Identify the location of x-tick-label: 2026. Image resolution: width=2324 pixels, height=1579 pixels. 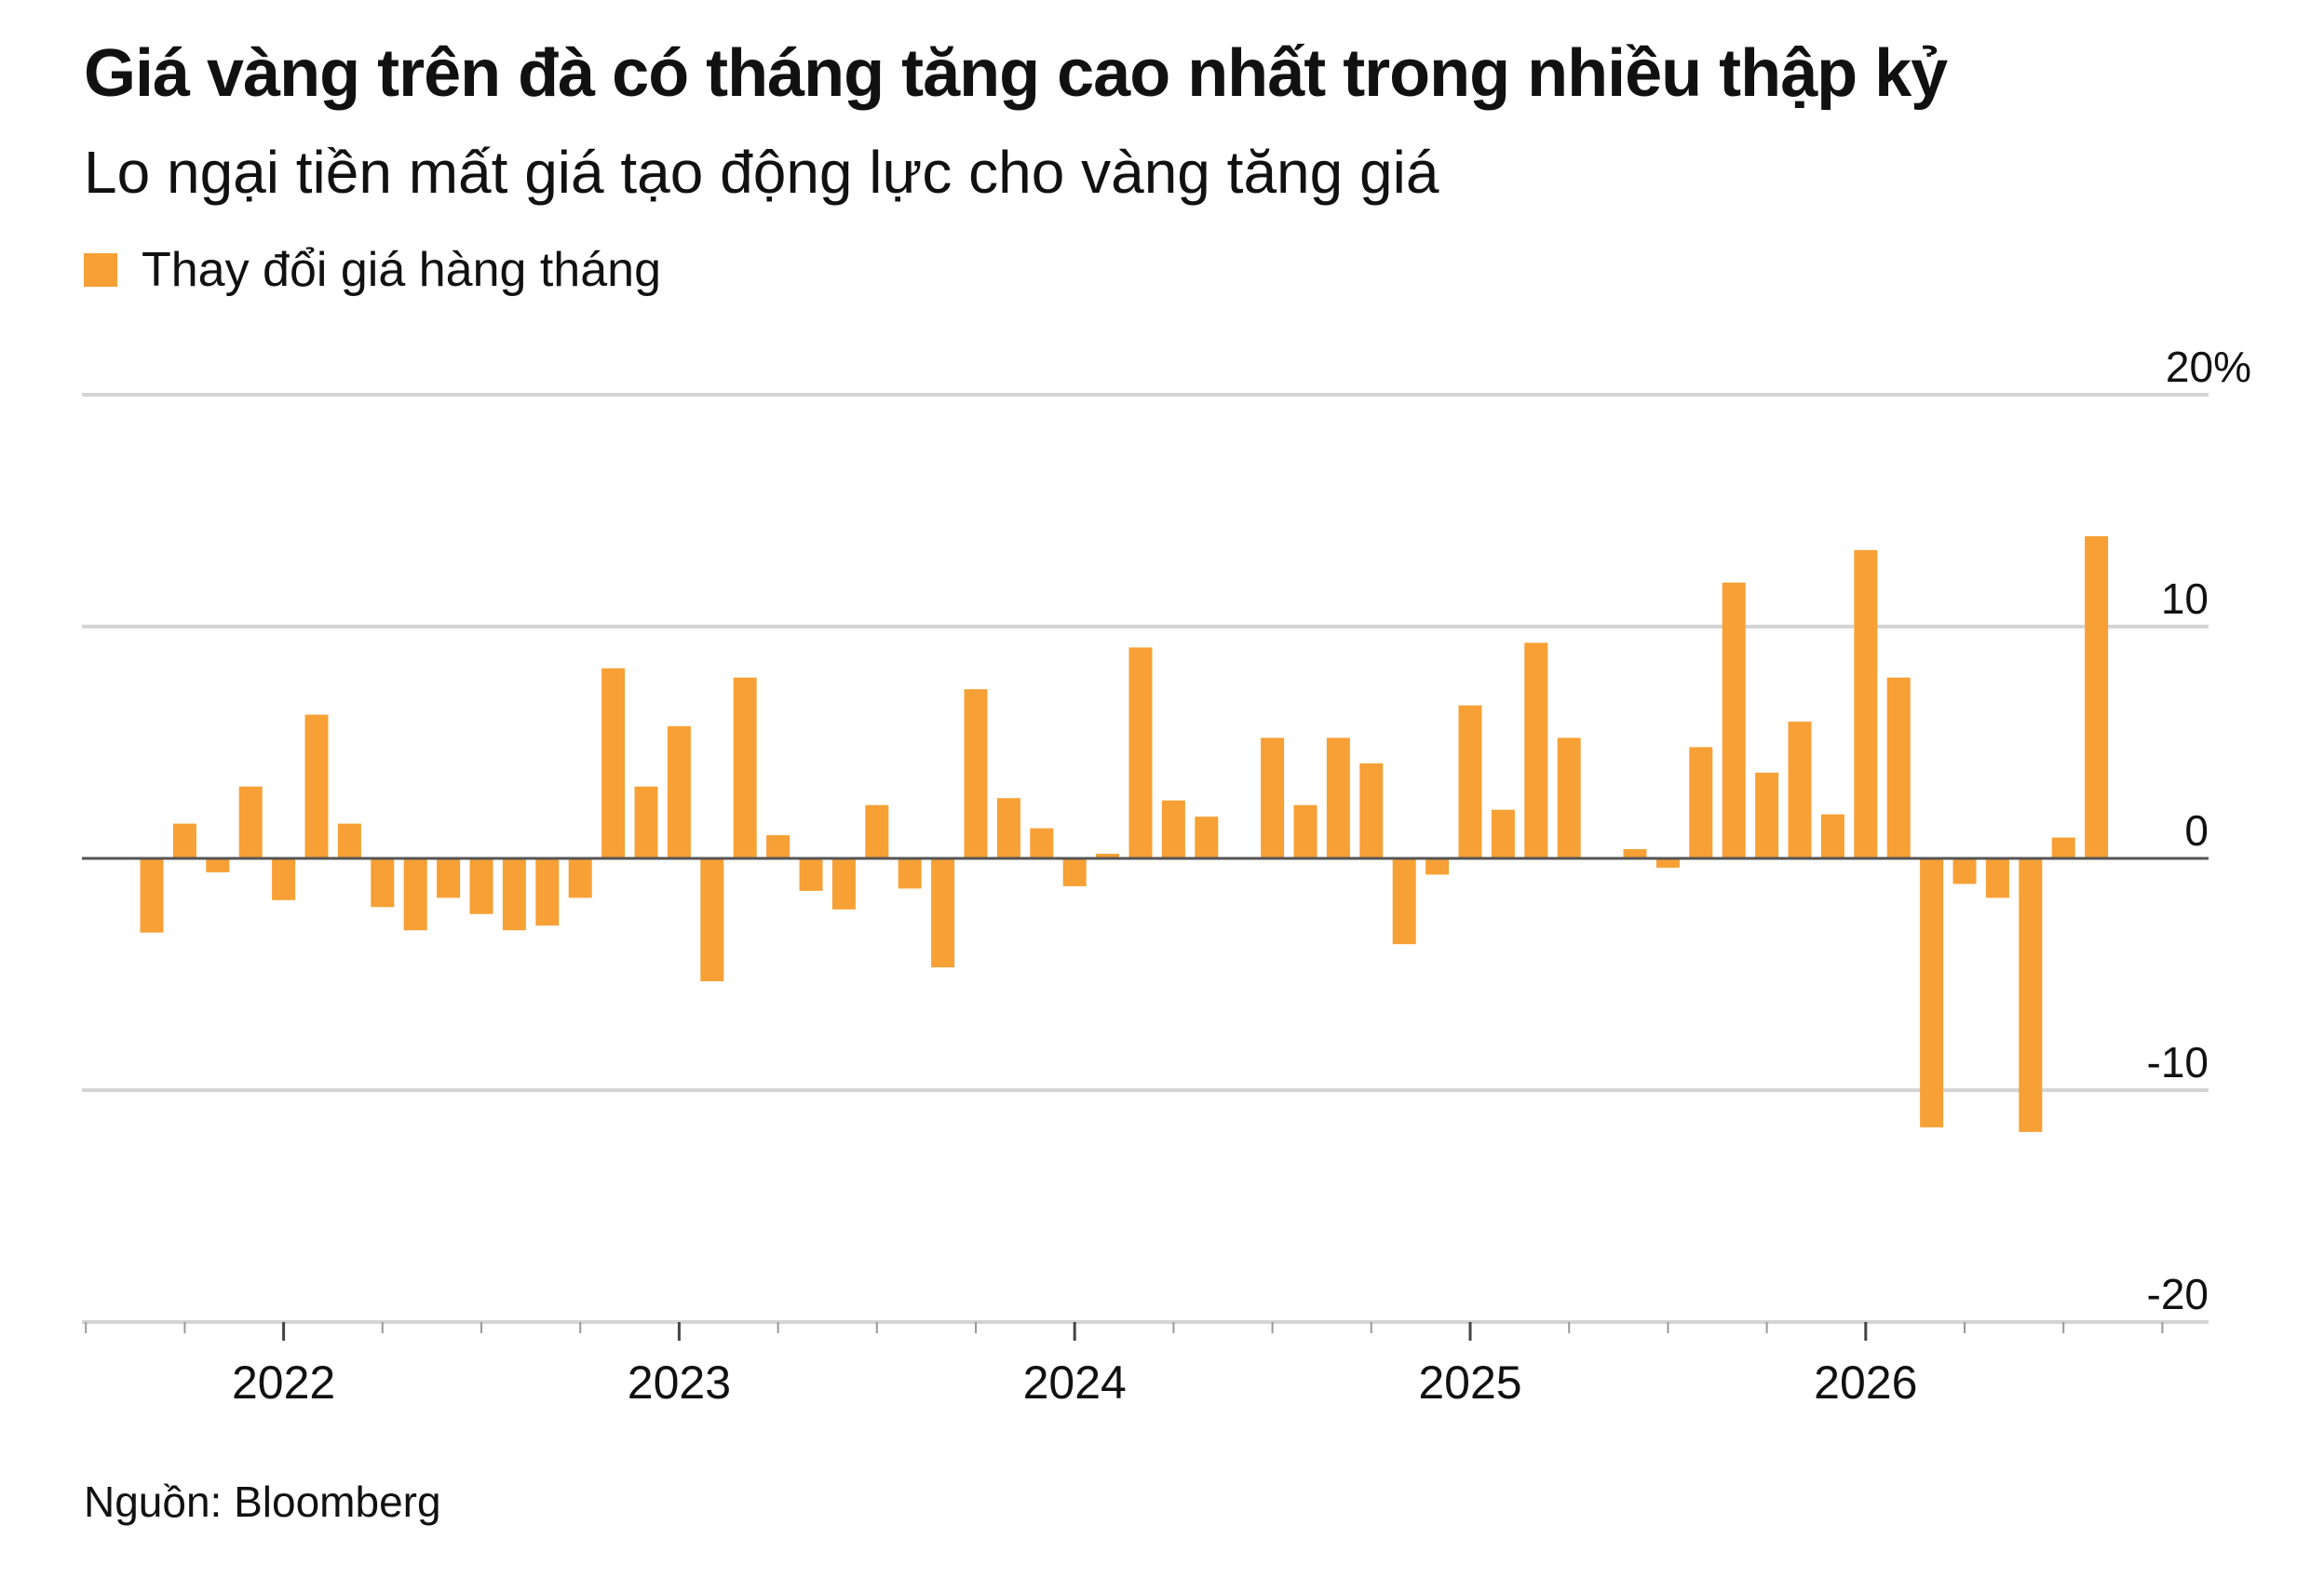
(1866, 1382).